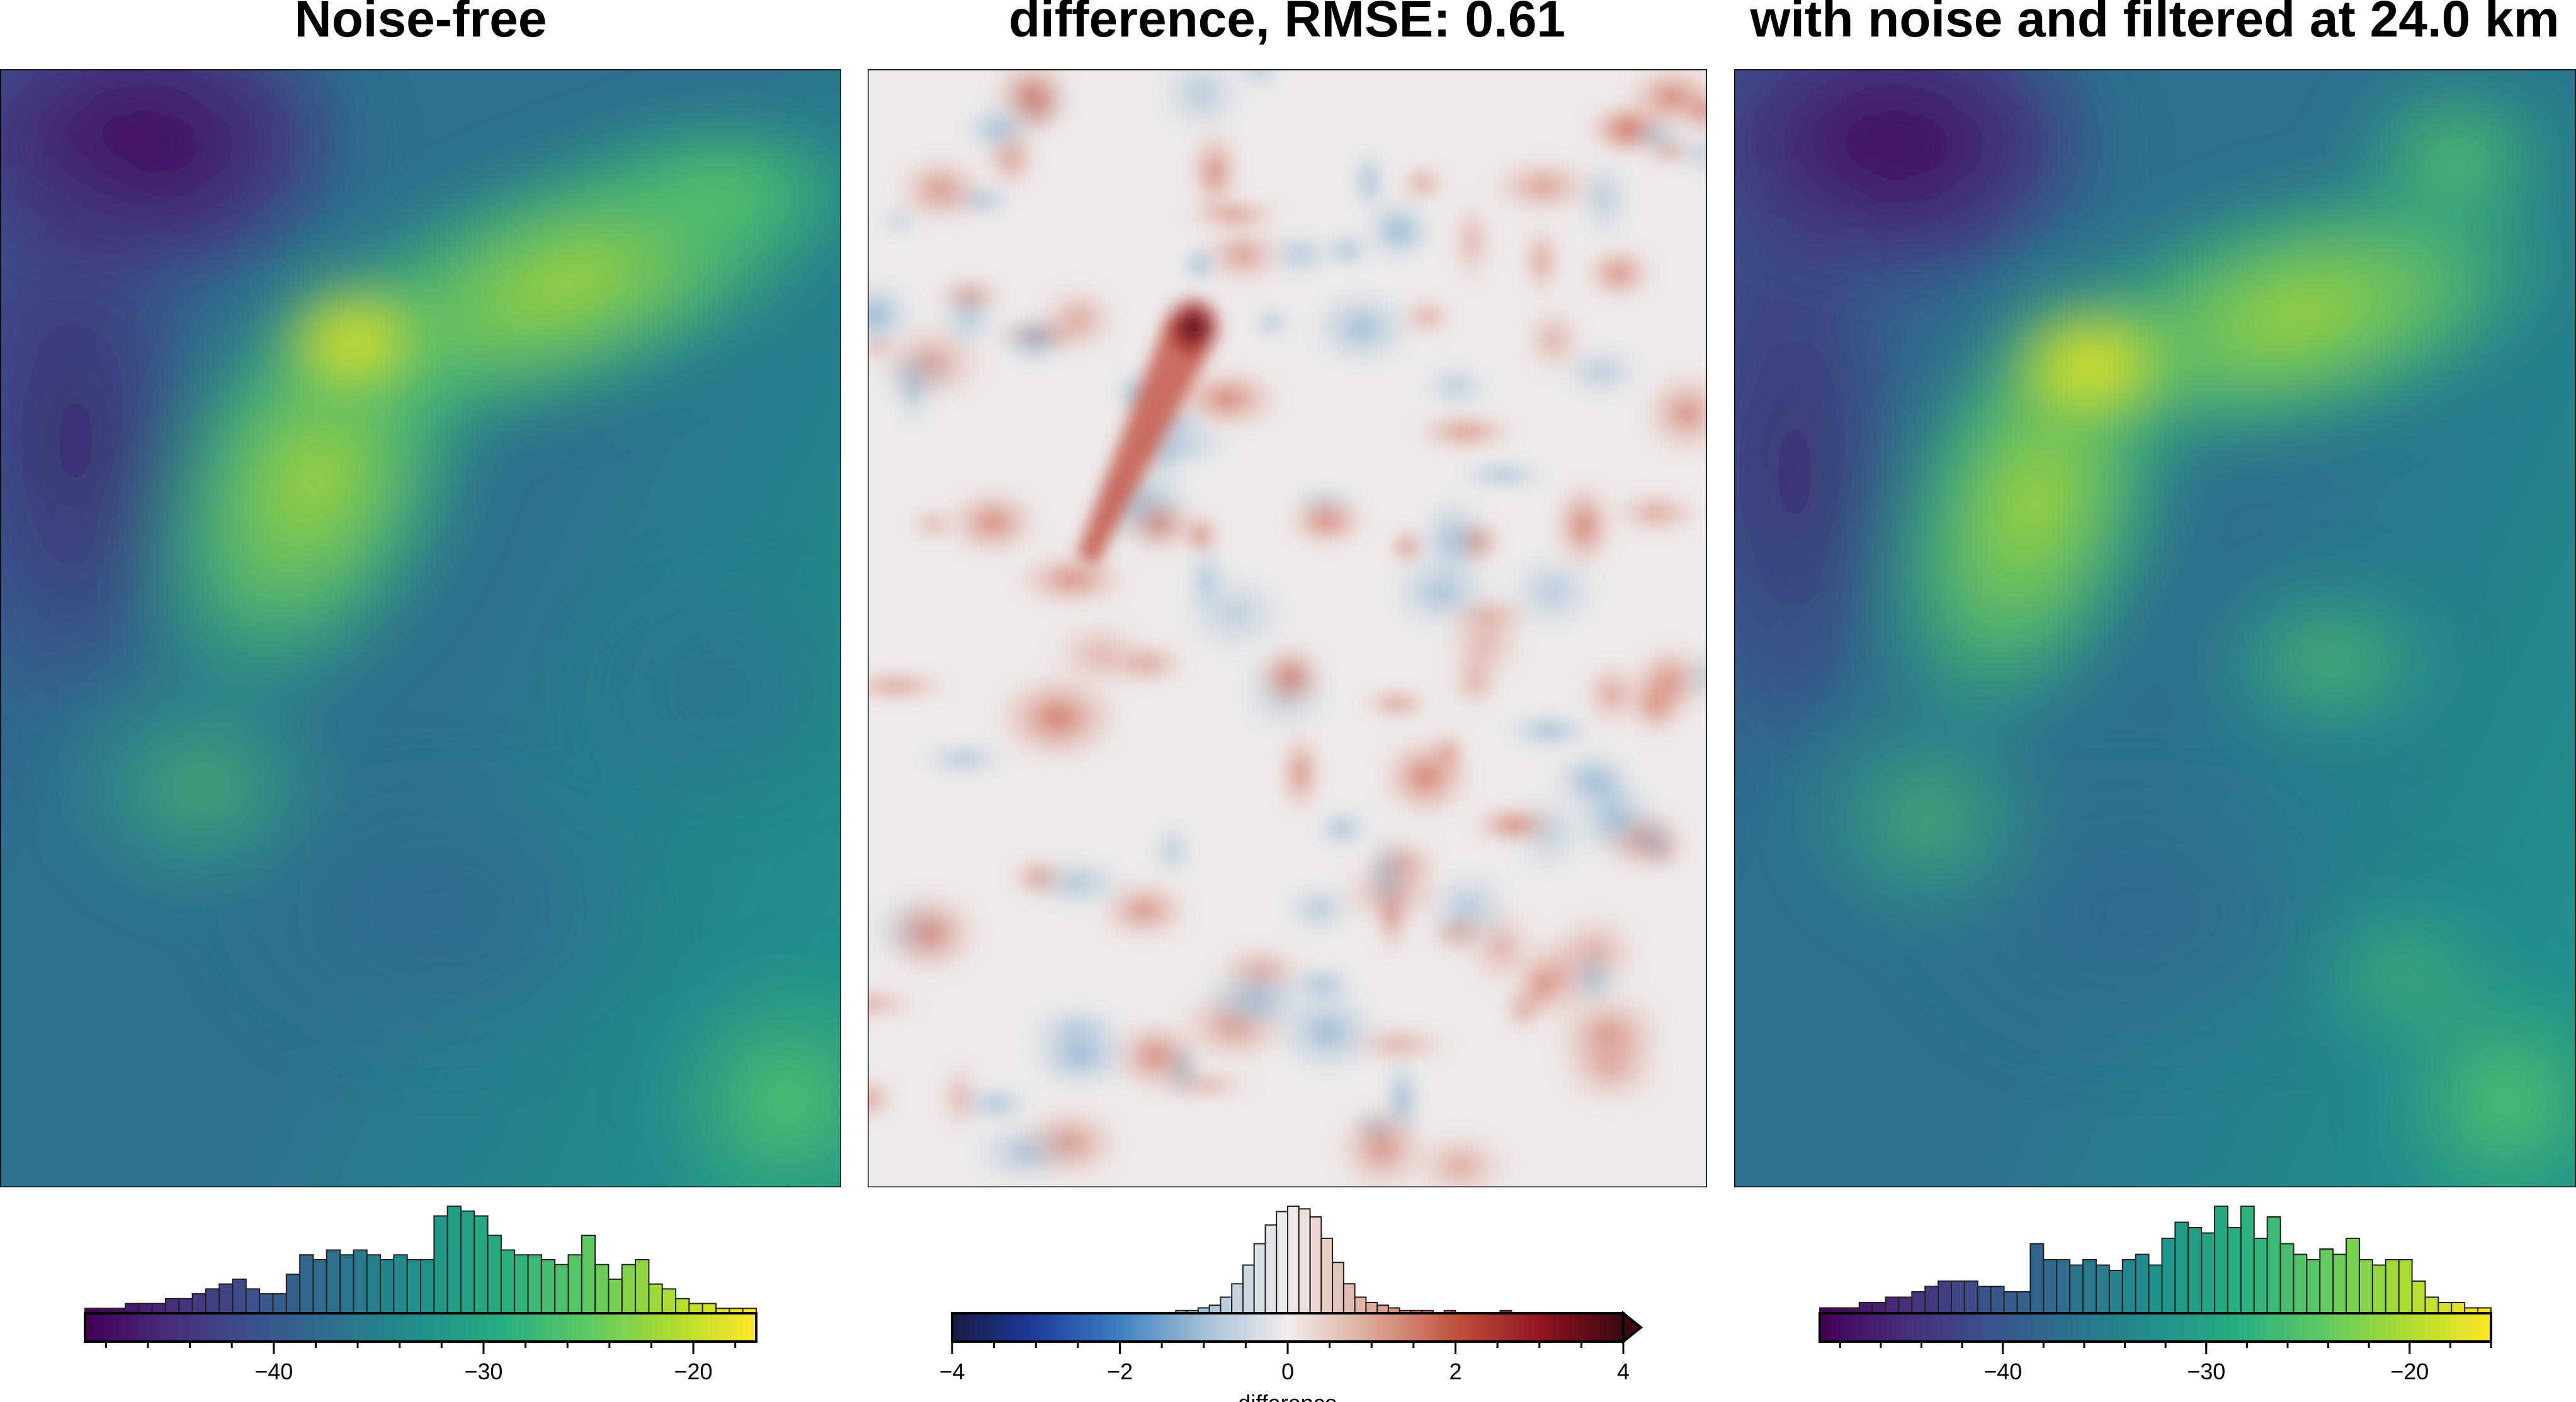 This screenshot has width=2576, height=1402. I want to click on colorbar-tick-label: −40, so click(273, 1371).